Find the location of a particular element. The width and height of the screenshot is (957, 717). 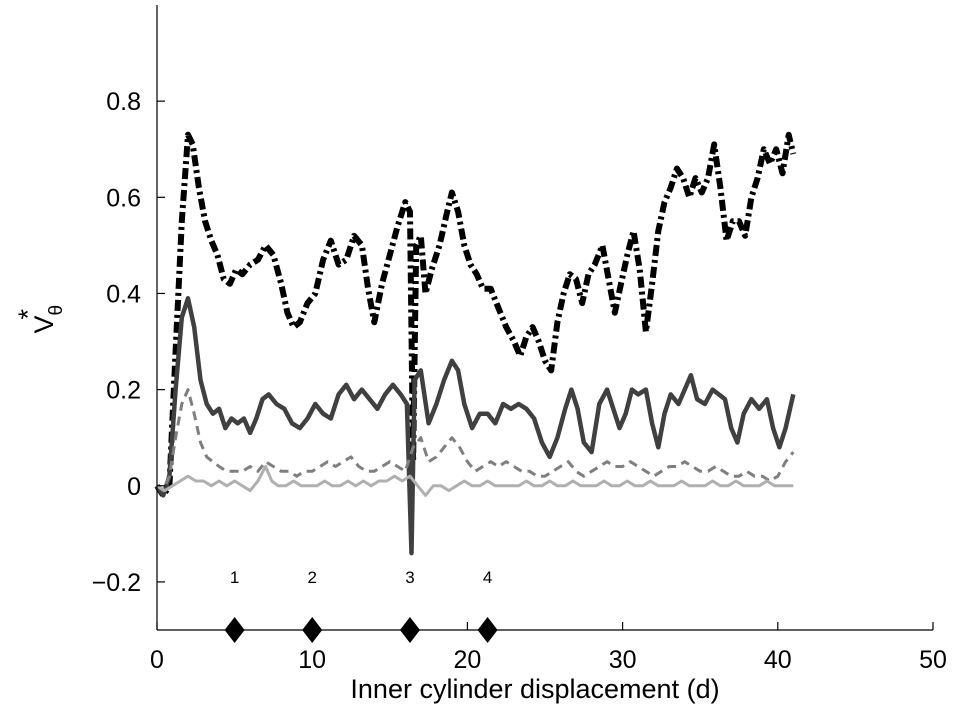

y-tick-label: 0.8 is located at coordinates (123, 102).